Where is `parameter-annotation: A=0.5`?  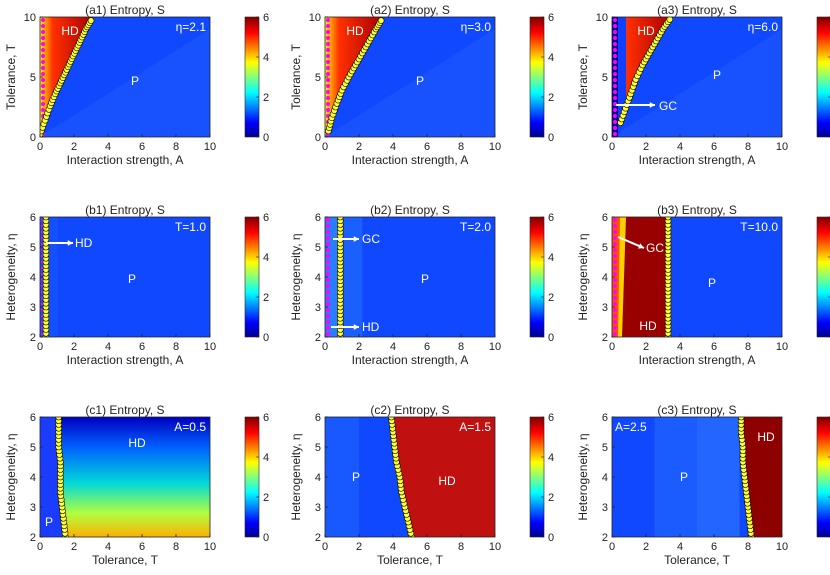 parameter-annotation: A=0.5 is located at coordinates (190, 427).